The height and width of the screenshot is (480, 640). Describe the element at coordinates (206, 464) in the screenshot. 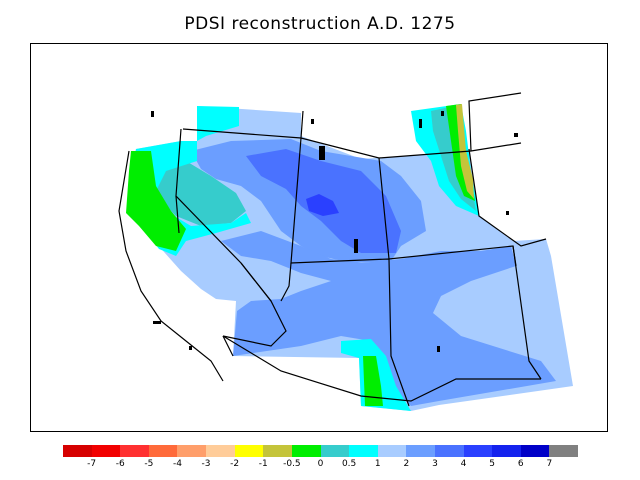

I see `colorbar-tick-label: -3` at that location.